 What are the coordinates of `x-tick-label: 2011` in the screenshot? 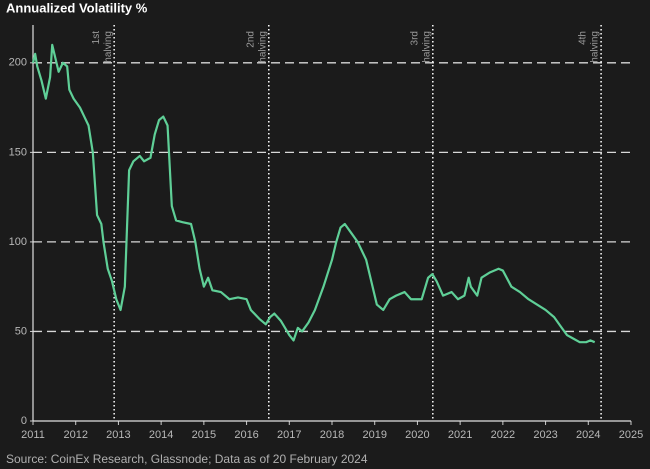 It's located at (33, 435).